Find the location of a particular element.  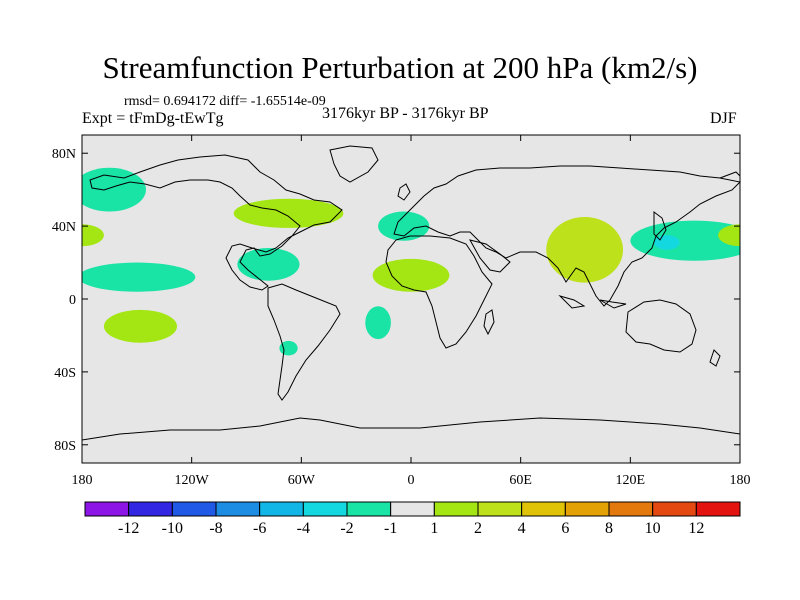

experiment-label: Expt = tFmDg-tEwTg is located at coordinates (153, 118).